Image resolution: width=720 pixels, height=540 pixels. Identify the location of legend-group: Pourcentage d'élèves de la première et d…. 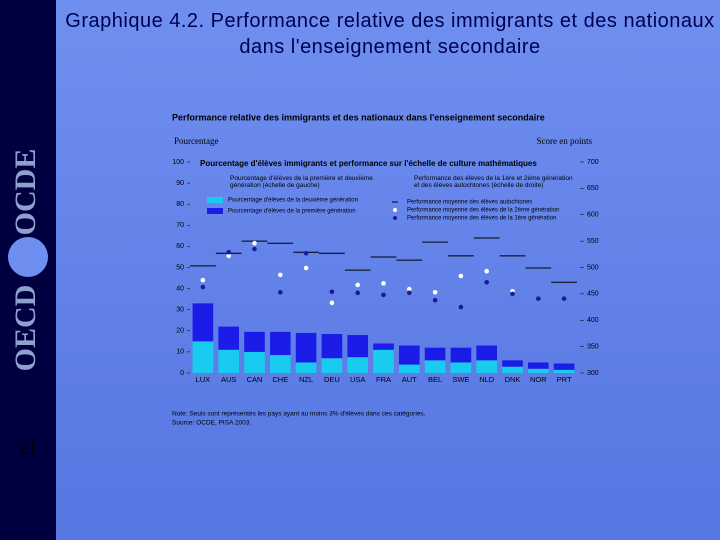
(301, 182).